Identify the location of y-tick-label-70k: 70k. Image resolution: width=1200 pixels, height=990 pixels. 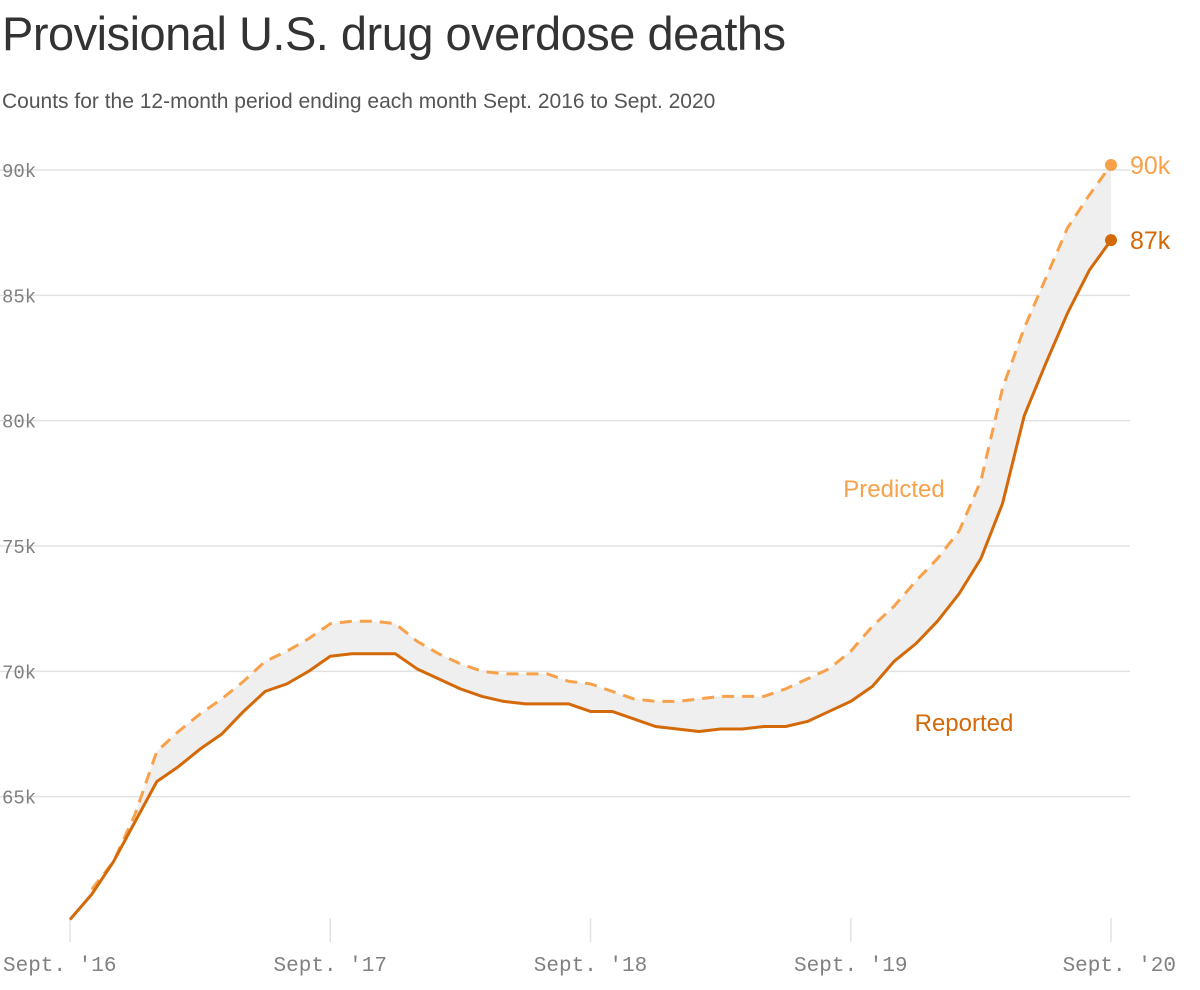
(19, 673).